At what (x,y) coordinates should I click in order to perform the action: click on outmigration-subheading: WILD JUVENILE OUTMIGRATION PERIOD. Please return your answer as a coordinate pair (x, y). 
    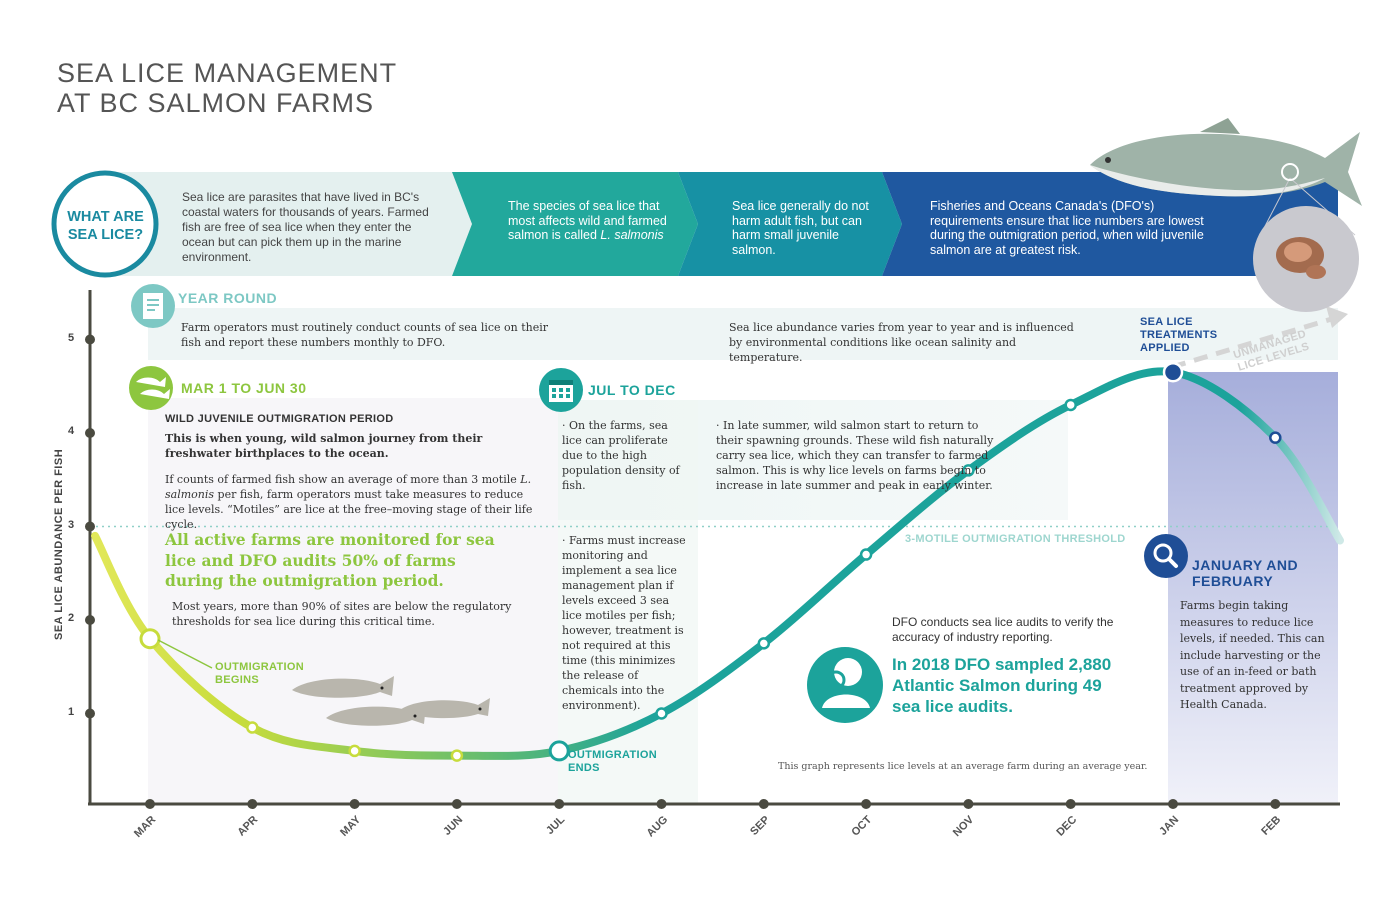
    Looking at the image, I should click on (279, 419).